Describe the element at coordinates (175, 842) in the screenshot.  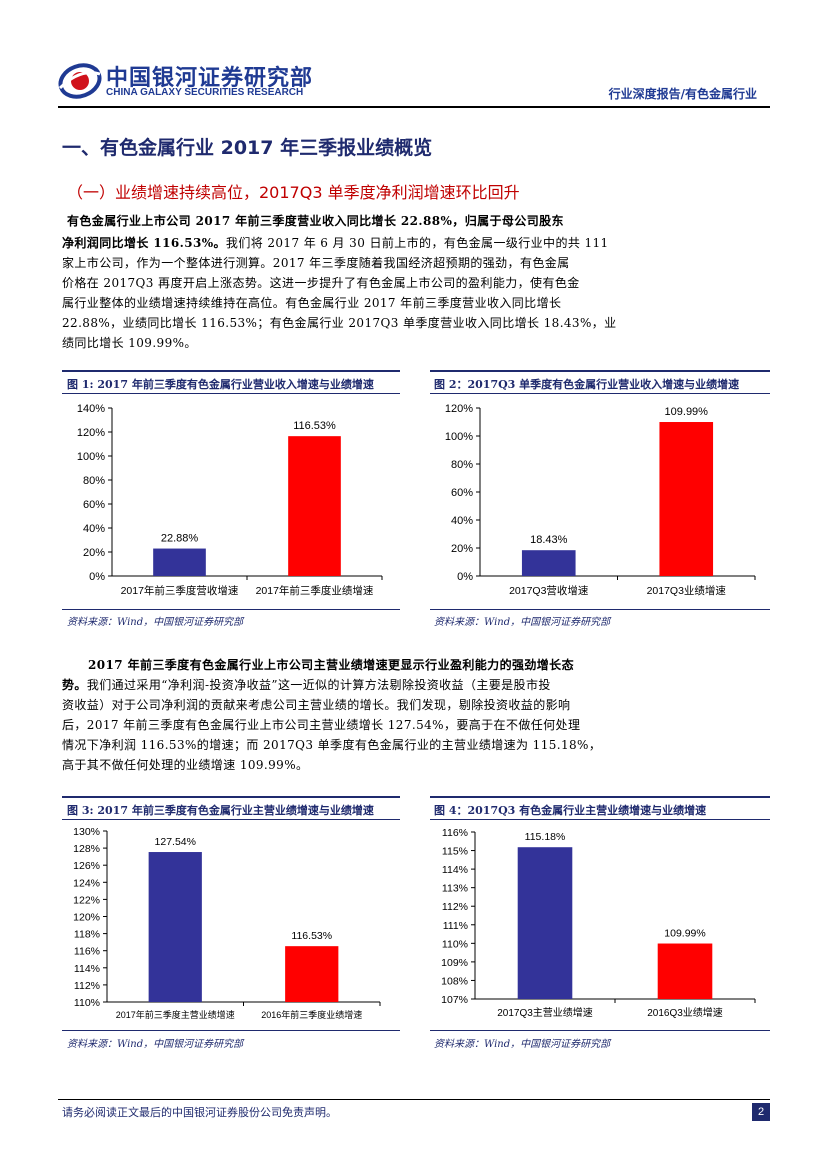
I see `data-label: 127.54%` at that location.